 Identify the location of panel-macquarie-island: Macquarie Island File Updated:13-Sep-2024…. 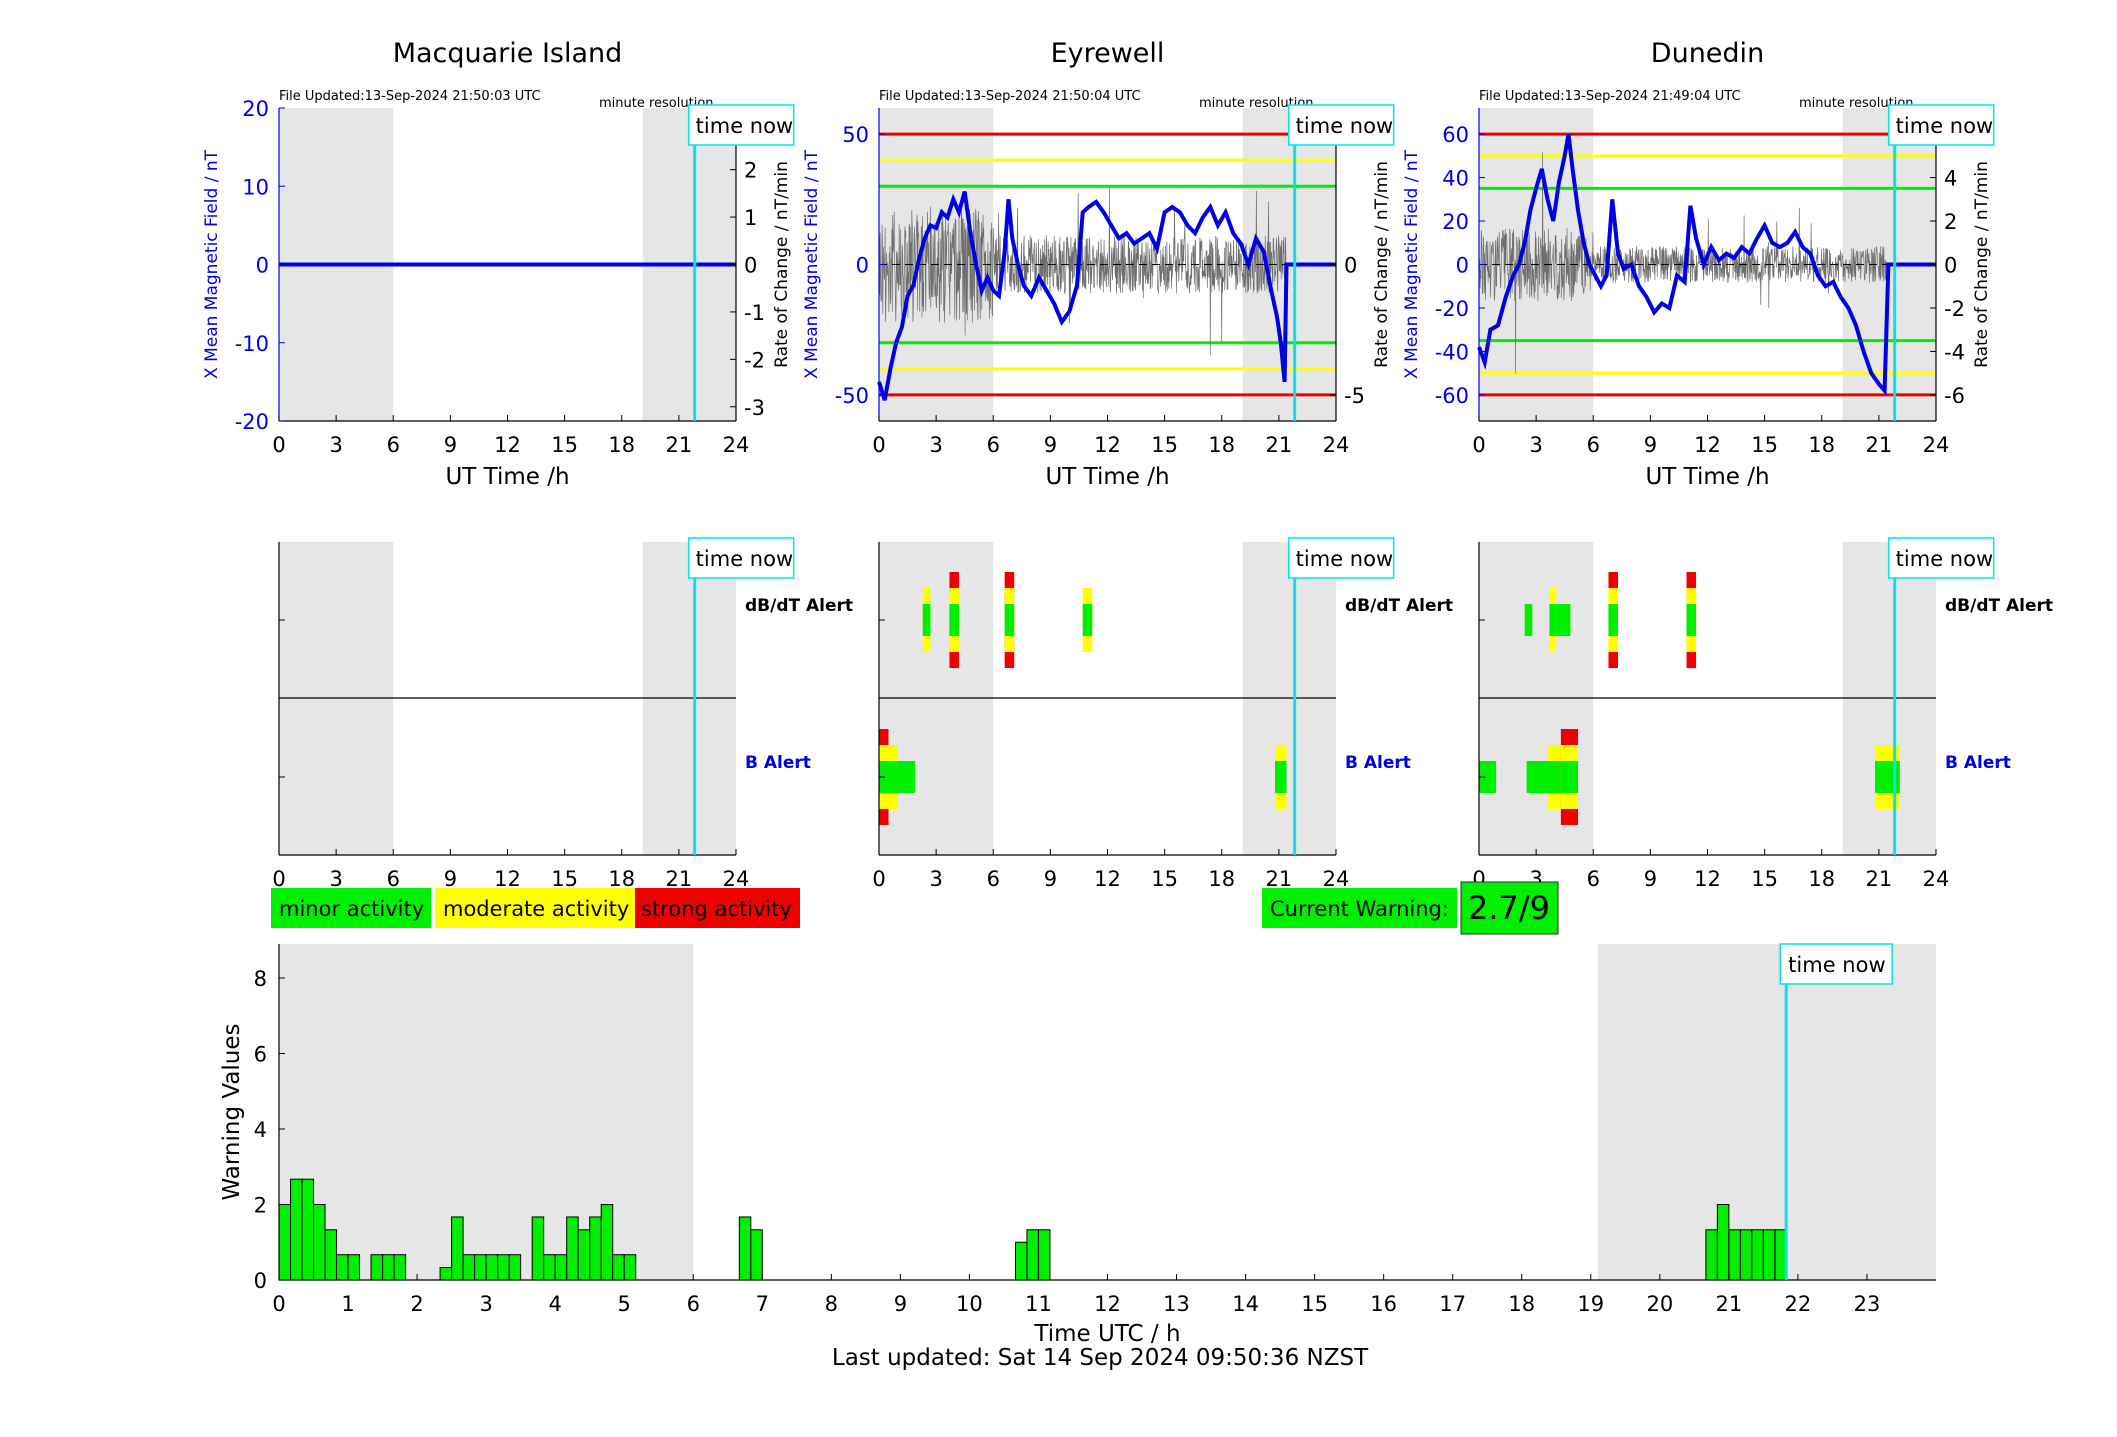
(498, 264).